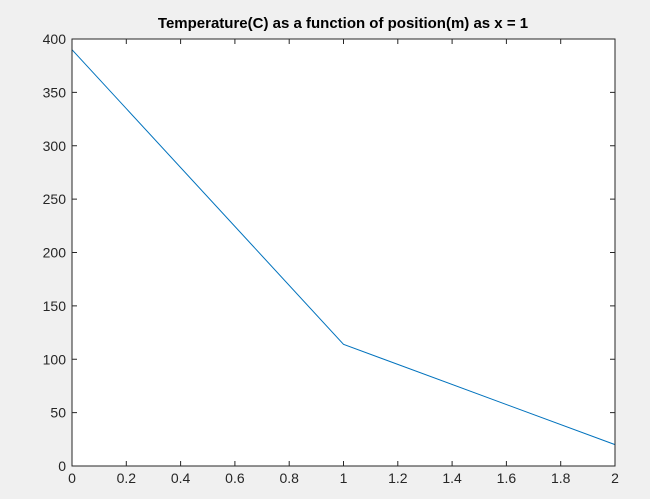  I want to click on y-tick-label: 0, so click(62, 466).